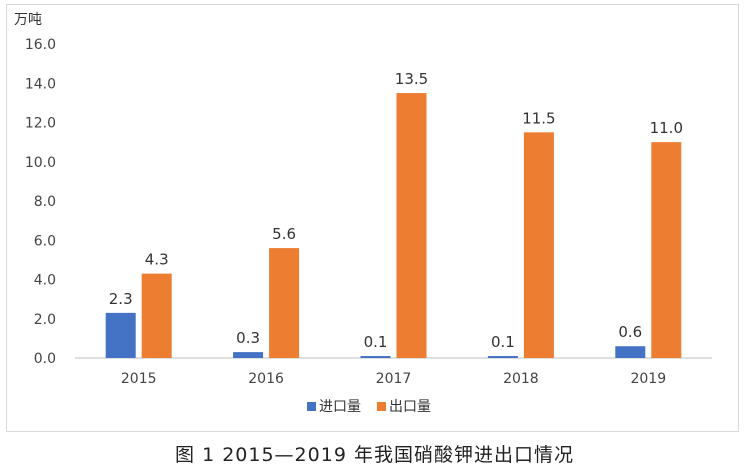 This screenshot has height=475, width=749. I want to click on y-tick-label: 12.0, so click(40, 124).